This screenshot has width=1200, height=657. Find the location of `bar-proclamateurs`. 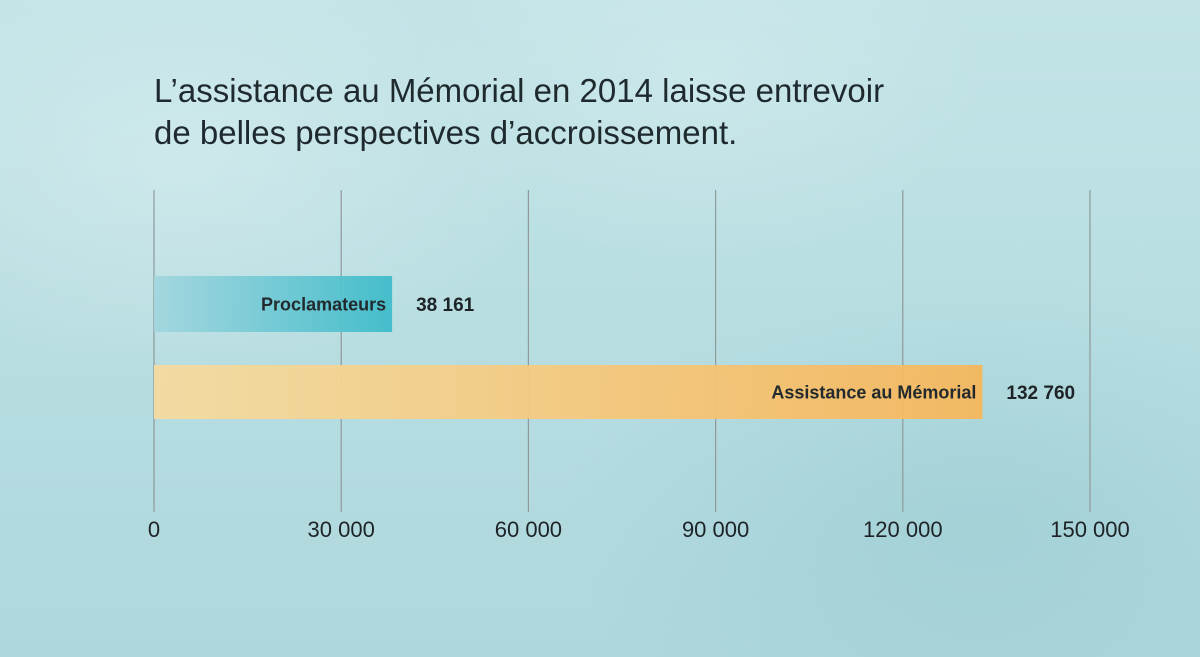

bar-proclamateurs is located at coordinates (273, 304).